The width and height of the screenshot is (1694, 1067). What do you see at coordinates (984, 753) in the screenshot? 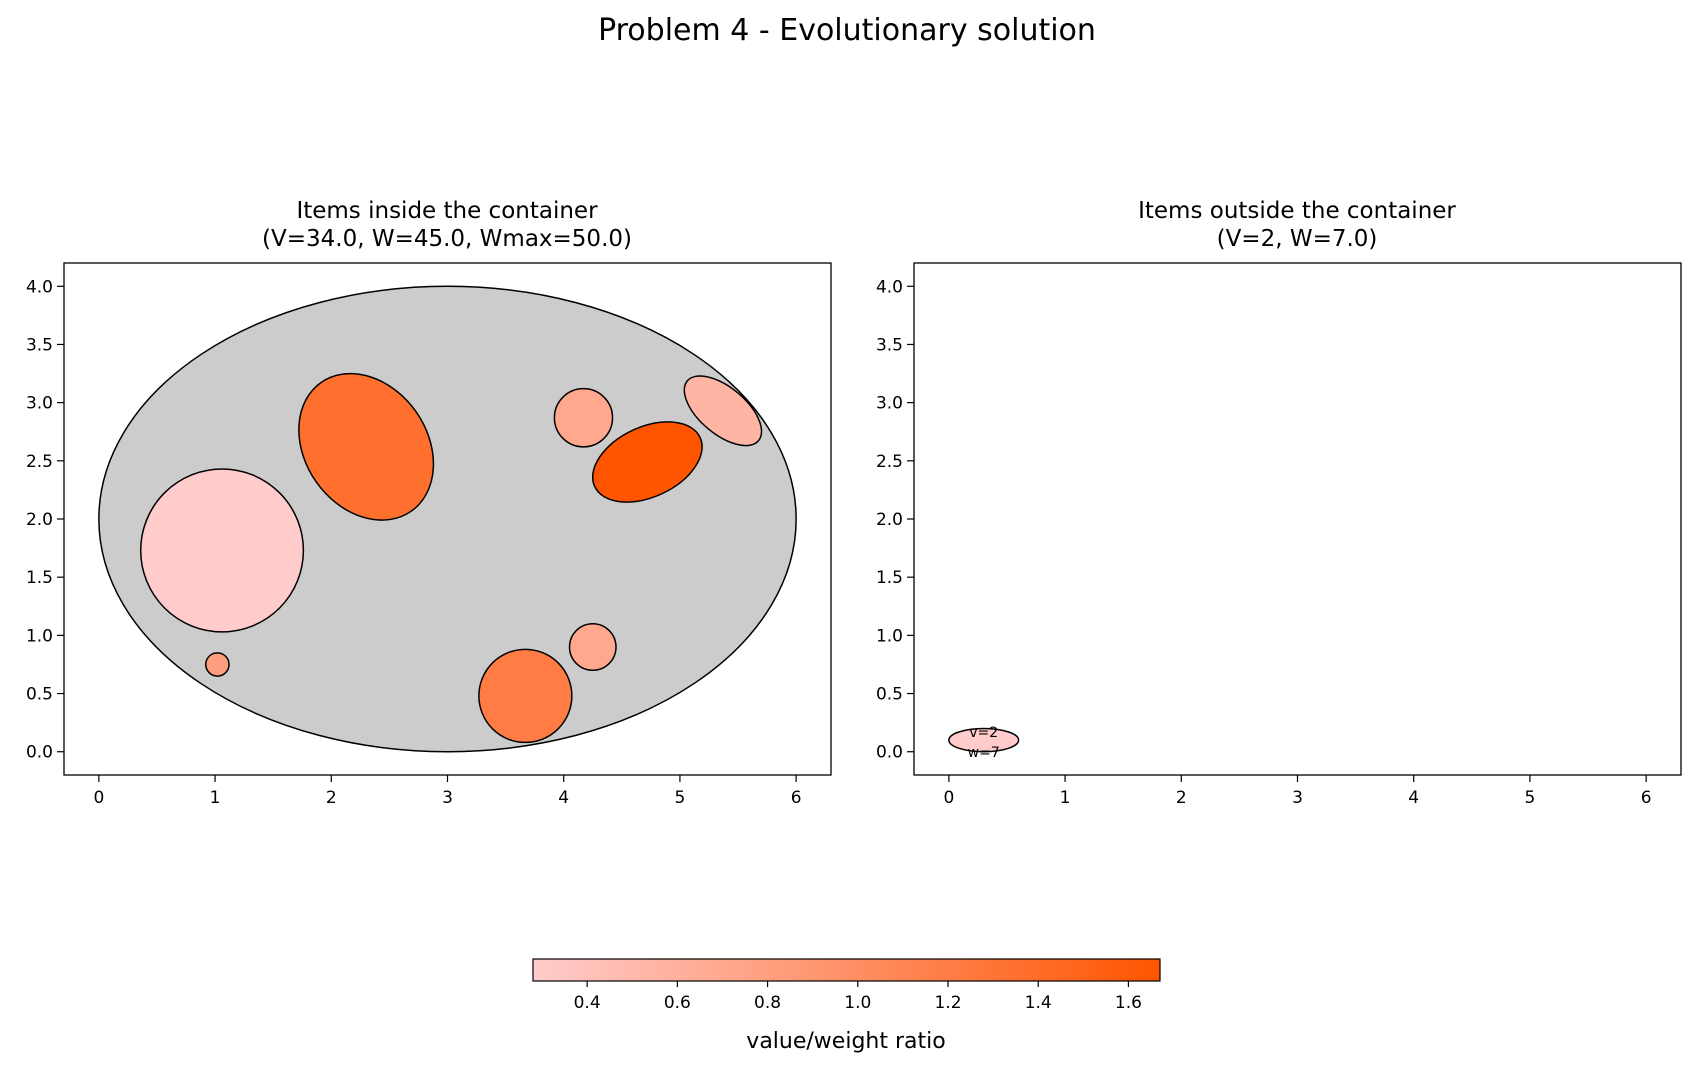
I see `item-weight-label: w=7` at bounding box center [984, 753].